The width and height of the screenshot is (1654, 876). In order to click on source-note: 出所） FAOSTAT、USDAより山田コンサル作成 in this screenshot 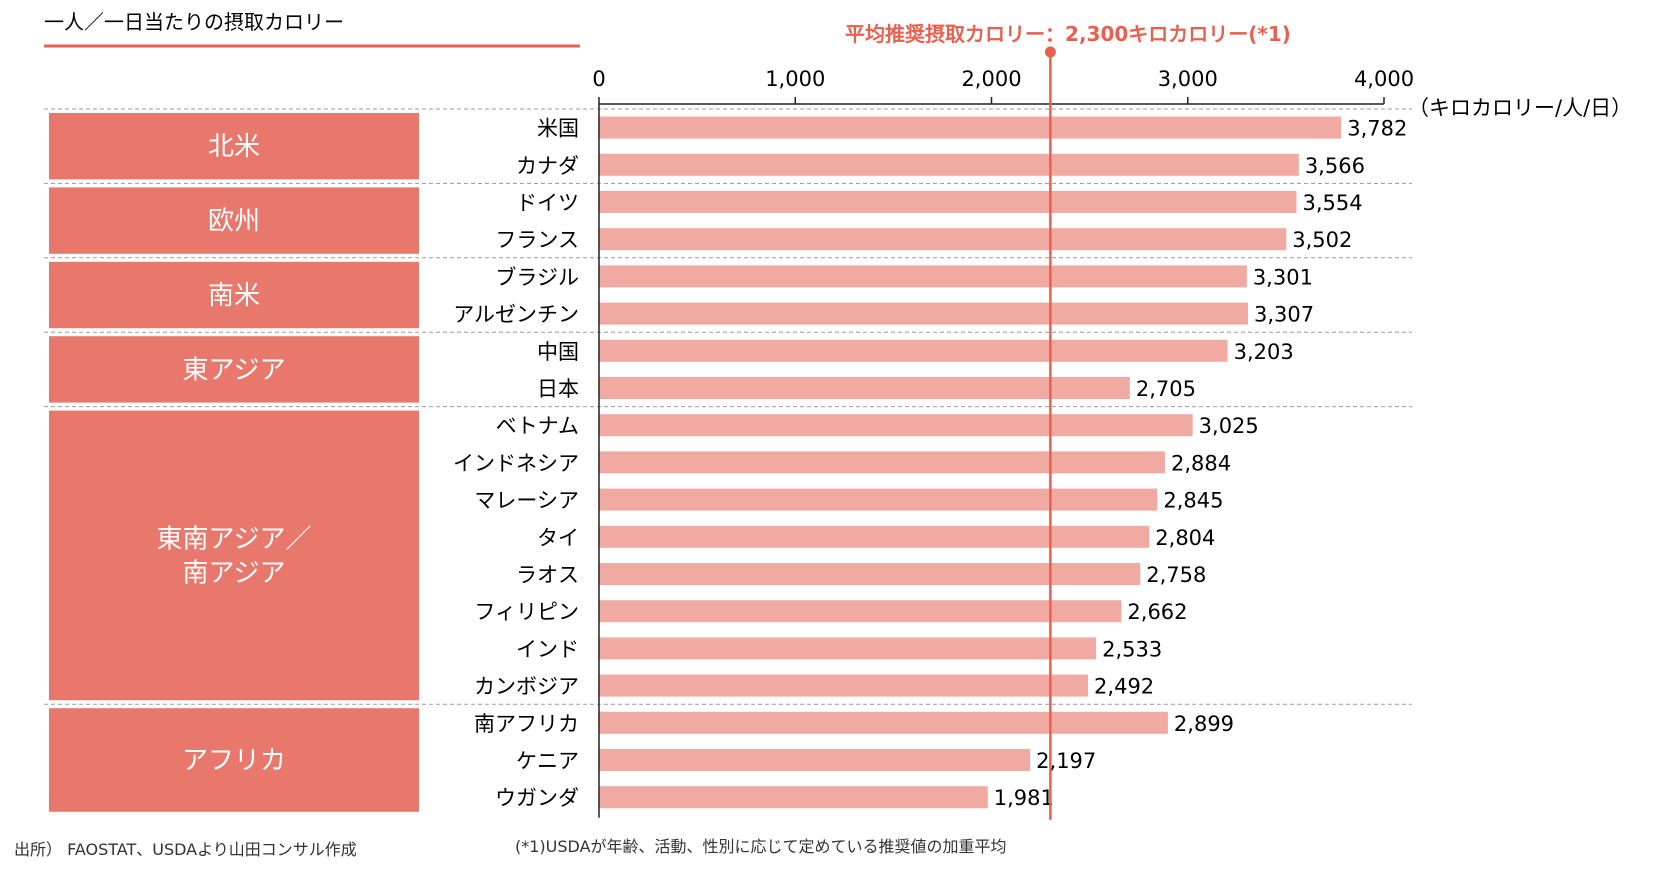, I will do `click(185, 849)`.